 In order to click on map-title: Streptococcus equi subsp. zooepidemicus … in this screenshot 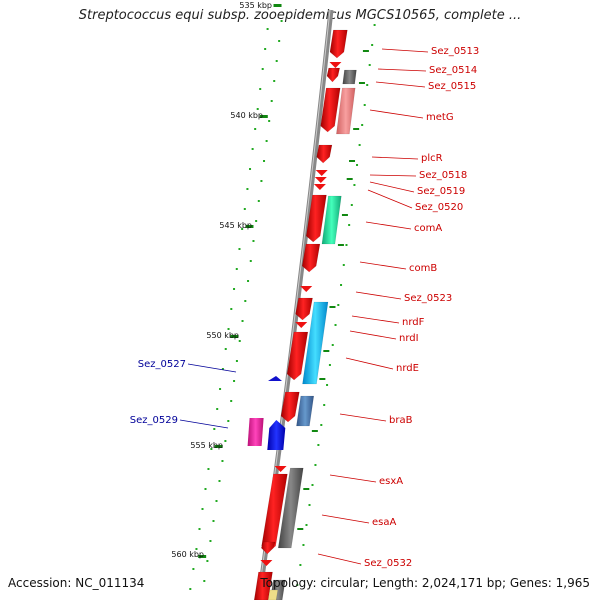, I will do `click(300, 15)`.